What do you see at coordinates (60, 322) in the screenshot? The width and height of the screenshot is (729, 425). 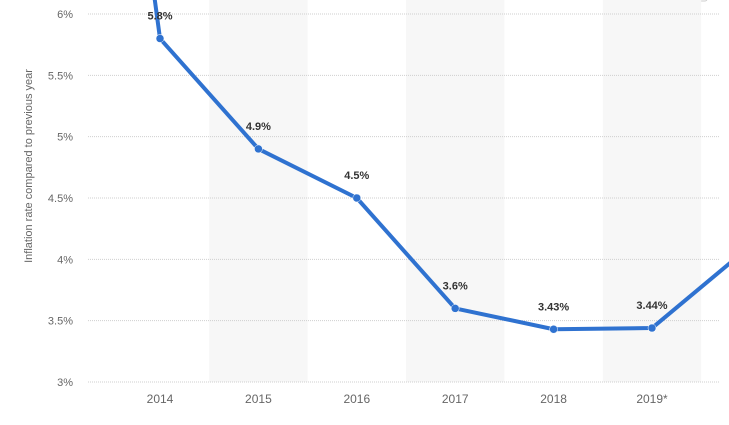 I see `y-tick-label: 3.5%` at bounding box center [60, 322].